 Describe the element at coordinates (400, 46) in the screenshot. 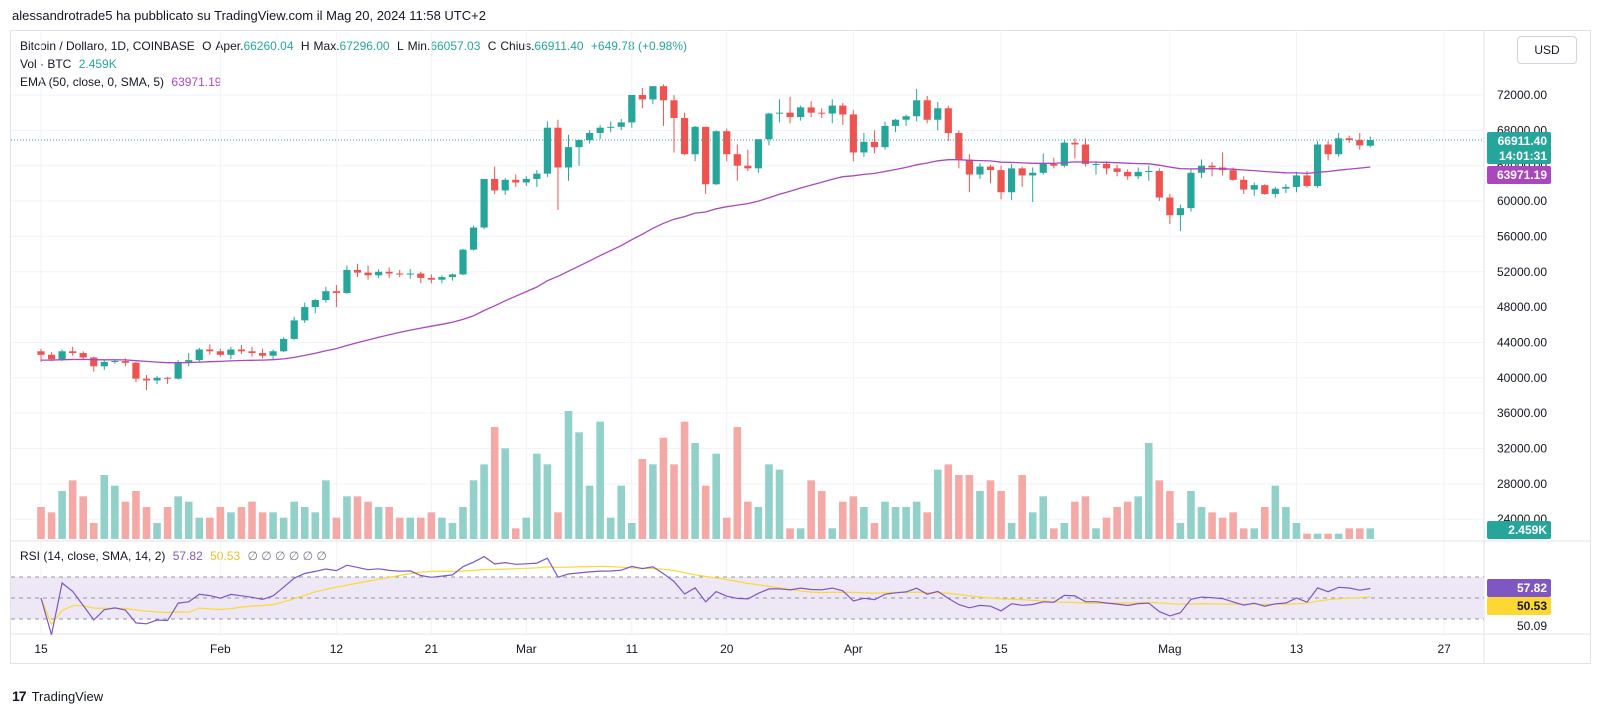

I see `low-label: L` at that location.